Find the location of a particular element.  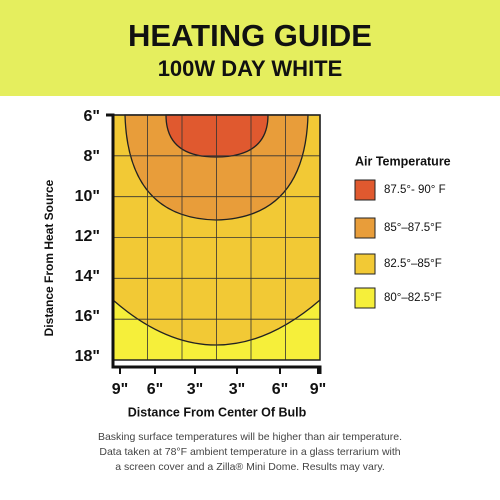

title: HEATING GUIDE is located at coordinates (250, 35).